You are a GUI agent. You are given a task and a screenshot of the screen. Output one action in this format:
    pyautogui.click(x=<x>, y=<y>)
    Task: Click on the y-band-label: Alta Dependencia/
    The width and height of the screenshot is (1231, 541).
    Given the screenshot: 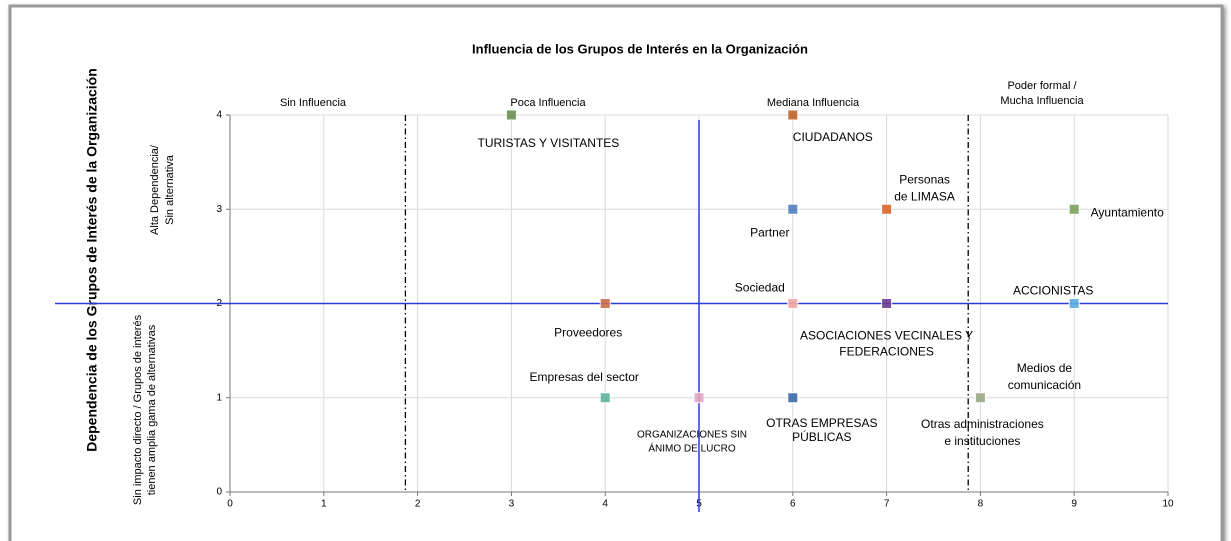 What is the action you would take?
    pyautogui.click(x=155, y=189)
    